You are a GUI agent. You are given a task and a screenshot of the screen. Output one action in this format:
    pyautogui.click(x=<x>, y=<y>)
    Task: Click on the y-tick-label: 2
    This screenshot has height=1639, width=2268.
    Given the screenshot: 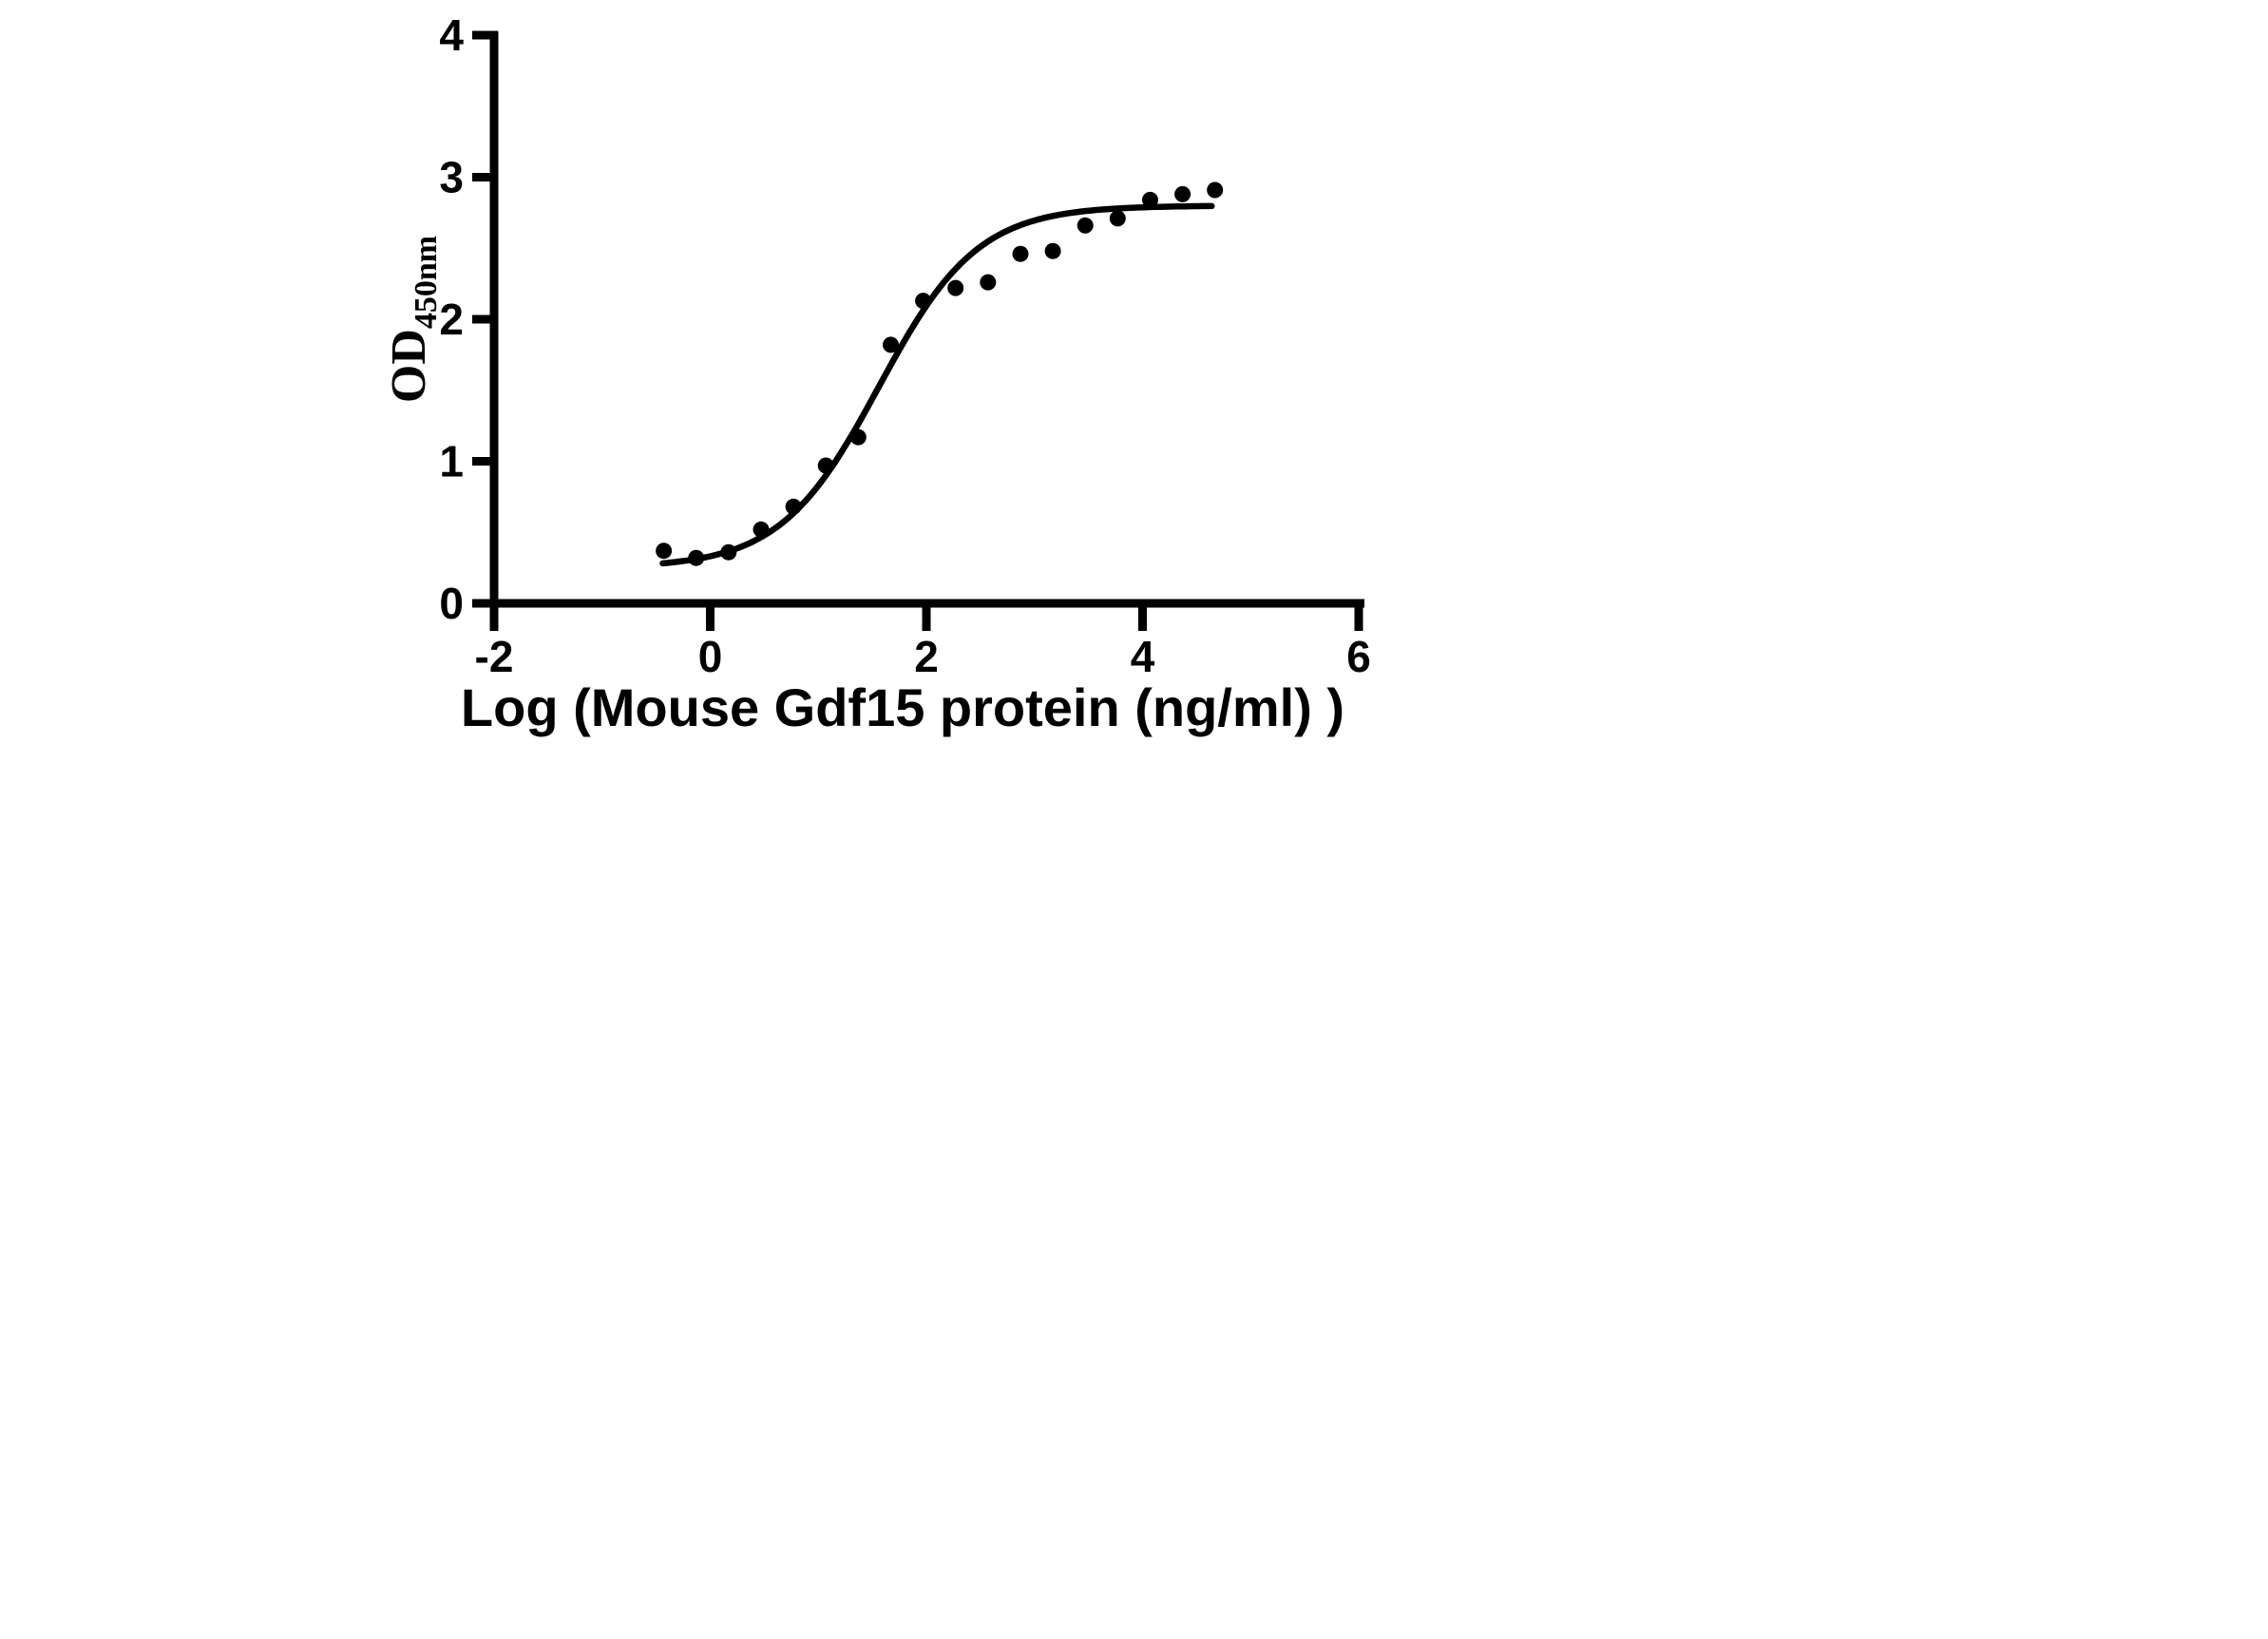 What is the action you would take?
    pyautogui.click(x=452, y=319)
    